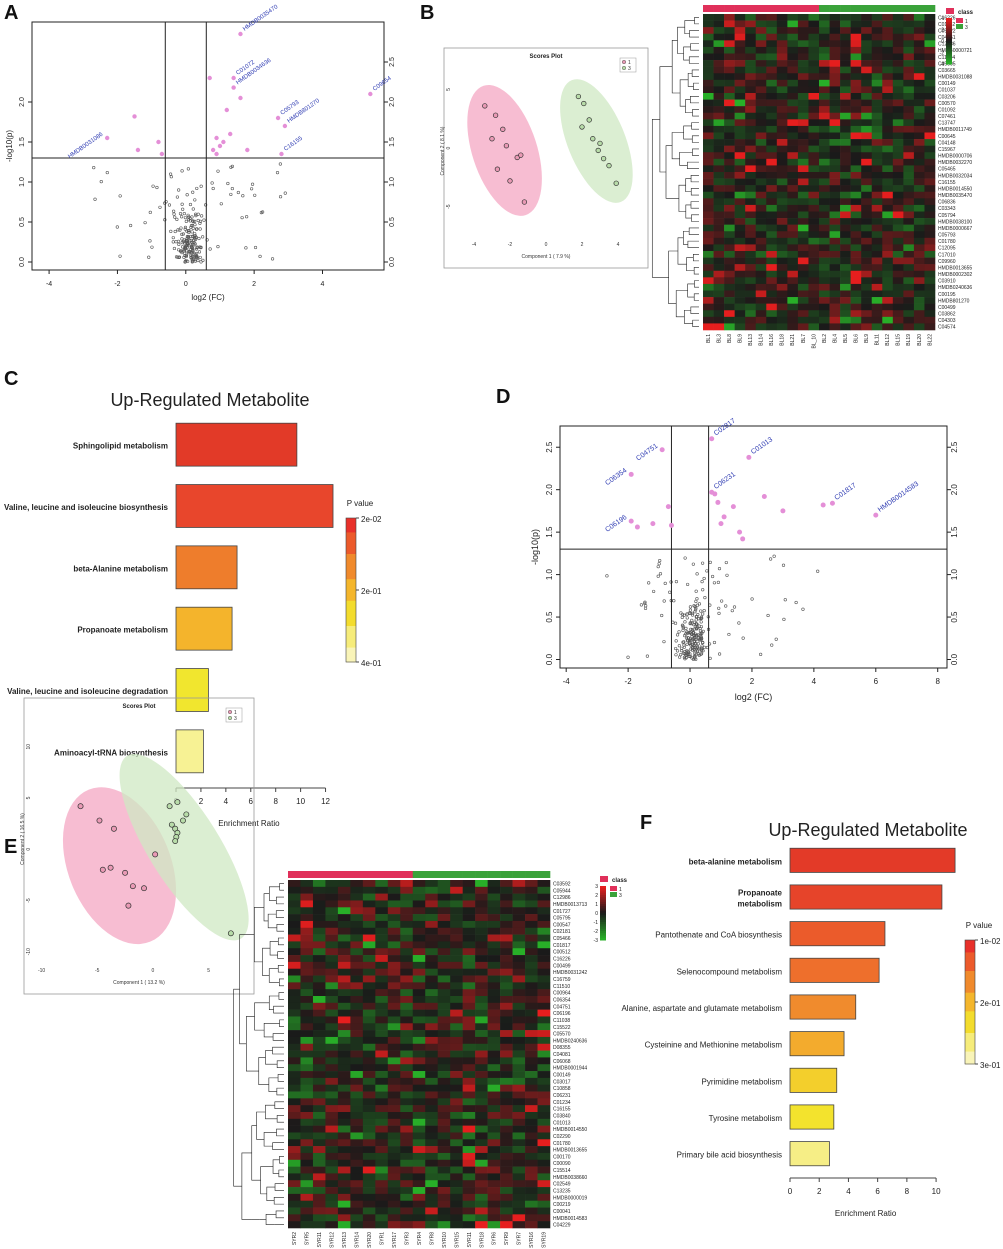  Describe the element at coordinates (947, 170) in the screenshot. I see `heatmap-row-label: C05465` at that location.